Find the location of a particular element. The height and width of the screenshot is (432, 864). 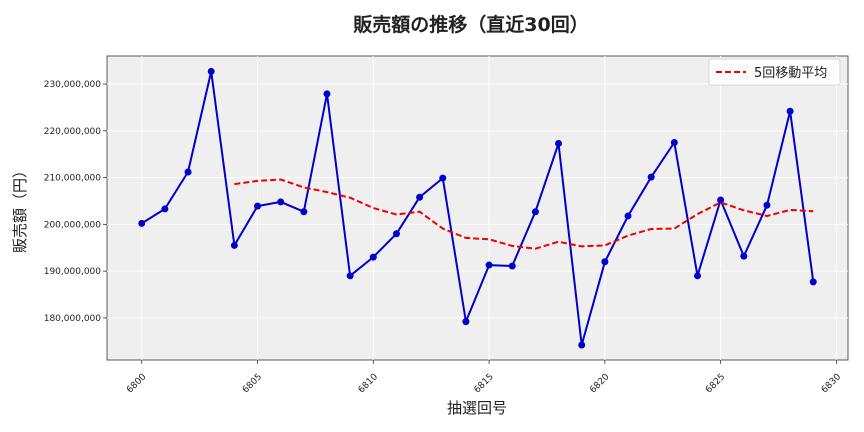

legend: 5回移動平均 is located at coordinates (774, 72).